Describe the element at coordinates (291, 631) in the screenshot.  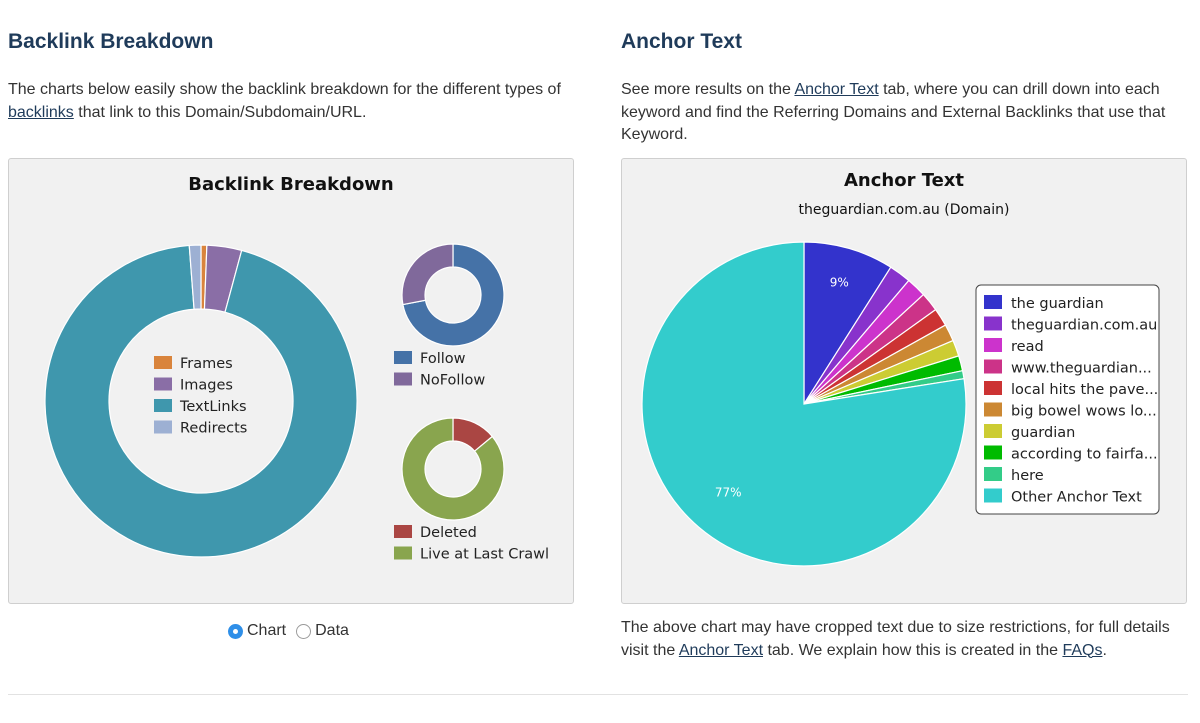
I see `view-toggle: Chart Data` at that location.